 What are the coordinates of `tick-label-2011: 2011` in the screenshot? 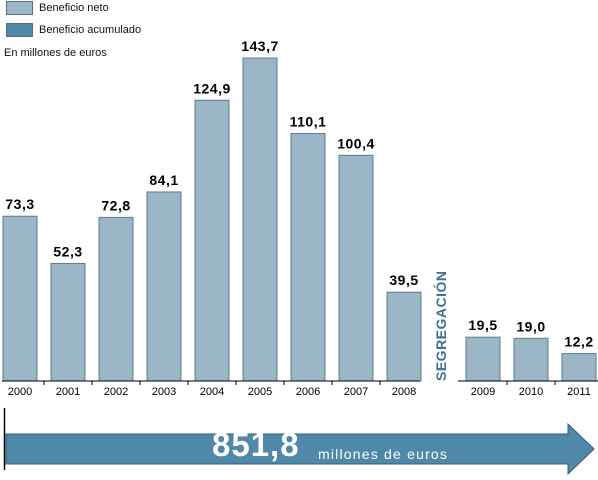 It's located at (579, 392).